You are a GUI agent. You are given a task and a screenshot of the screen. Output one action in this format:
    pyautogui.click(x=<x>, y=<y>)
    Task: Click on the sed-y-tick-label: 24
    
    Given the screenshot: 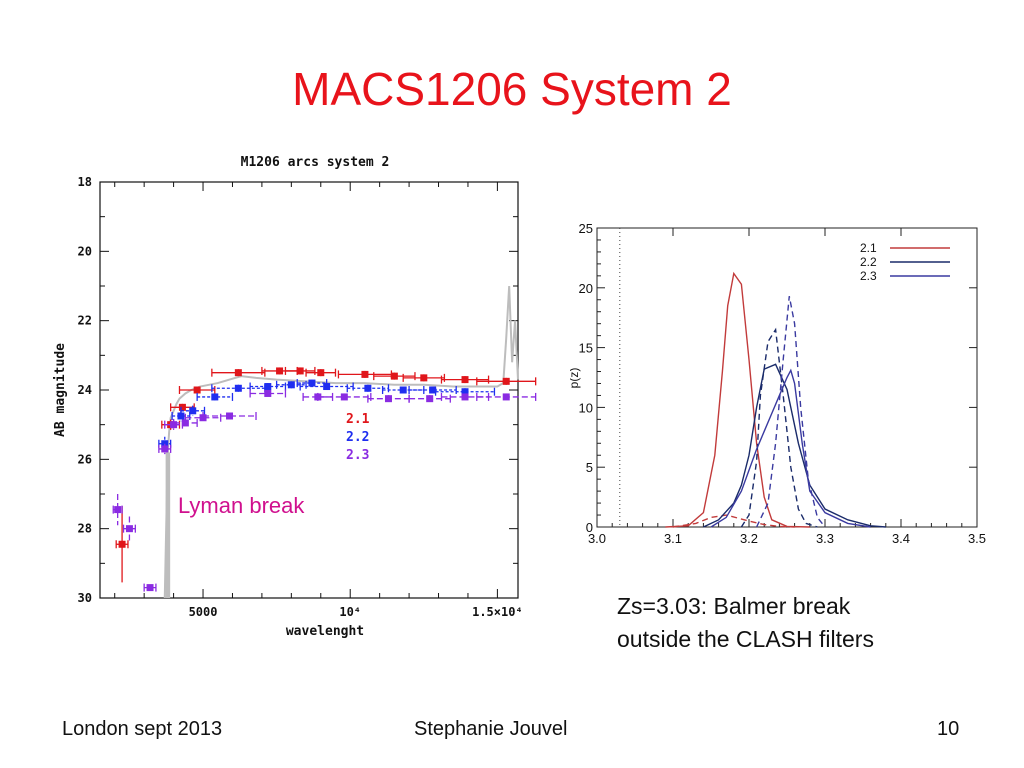 What is the action you would take?
    pyautogui.click(x=85, y=390)
    